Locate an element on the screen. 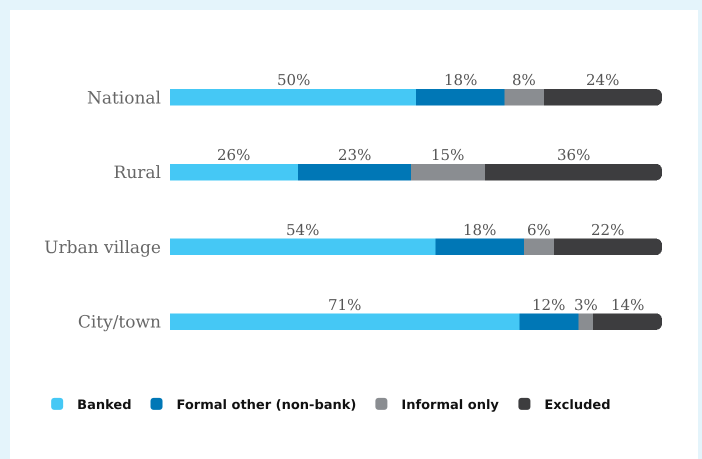  legend-label: Formal other (non-bank) is located at coordinates (266, 405).